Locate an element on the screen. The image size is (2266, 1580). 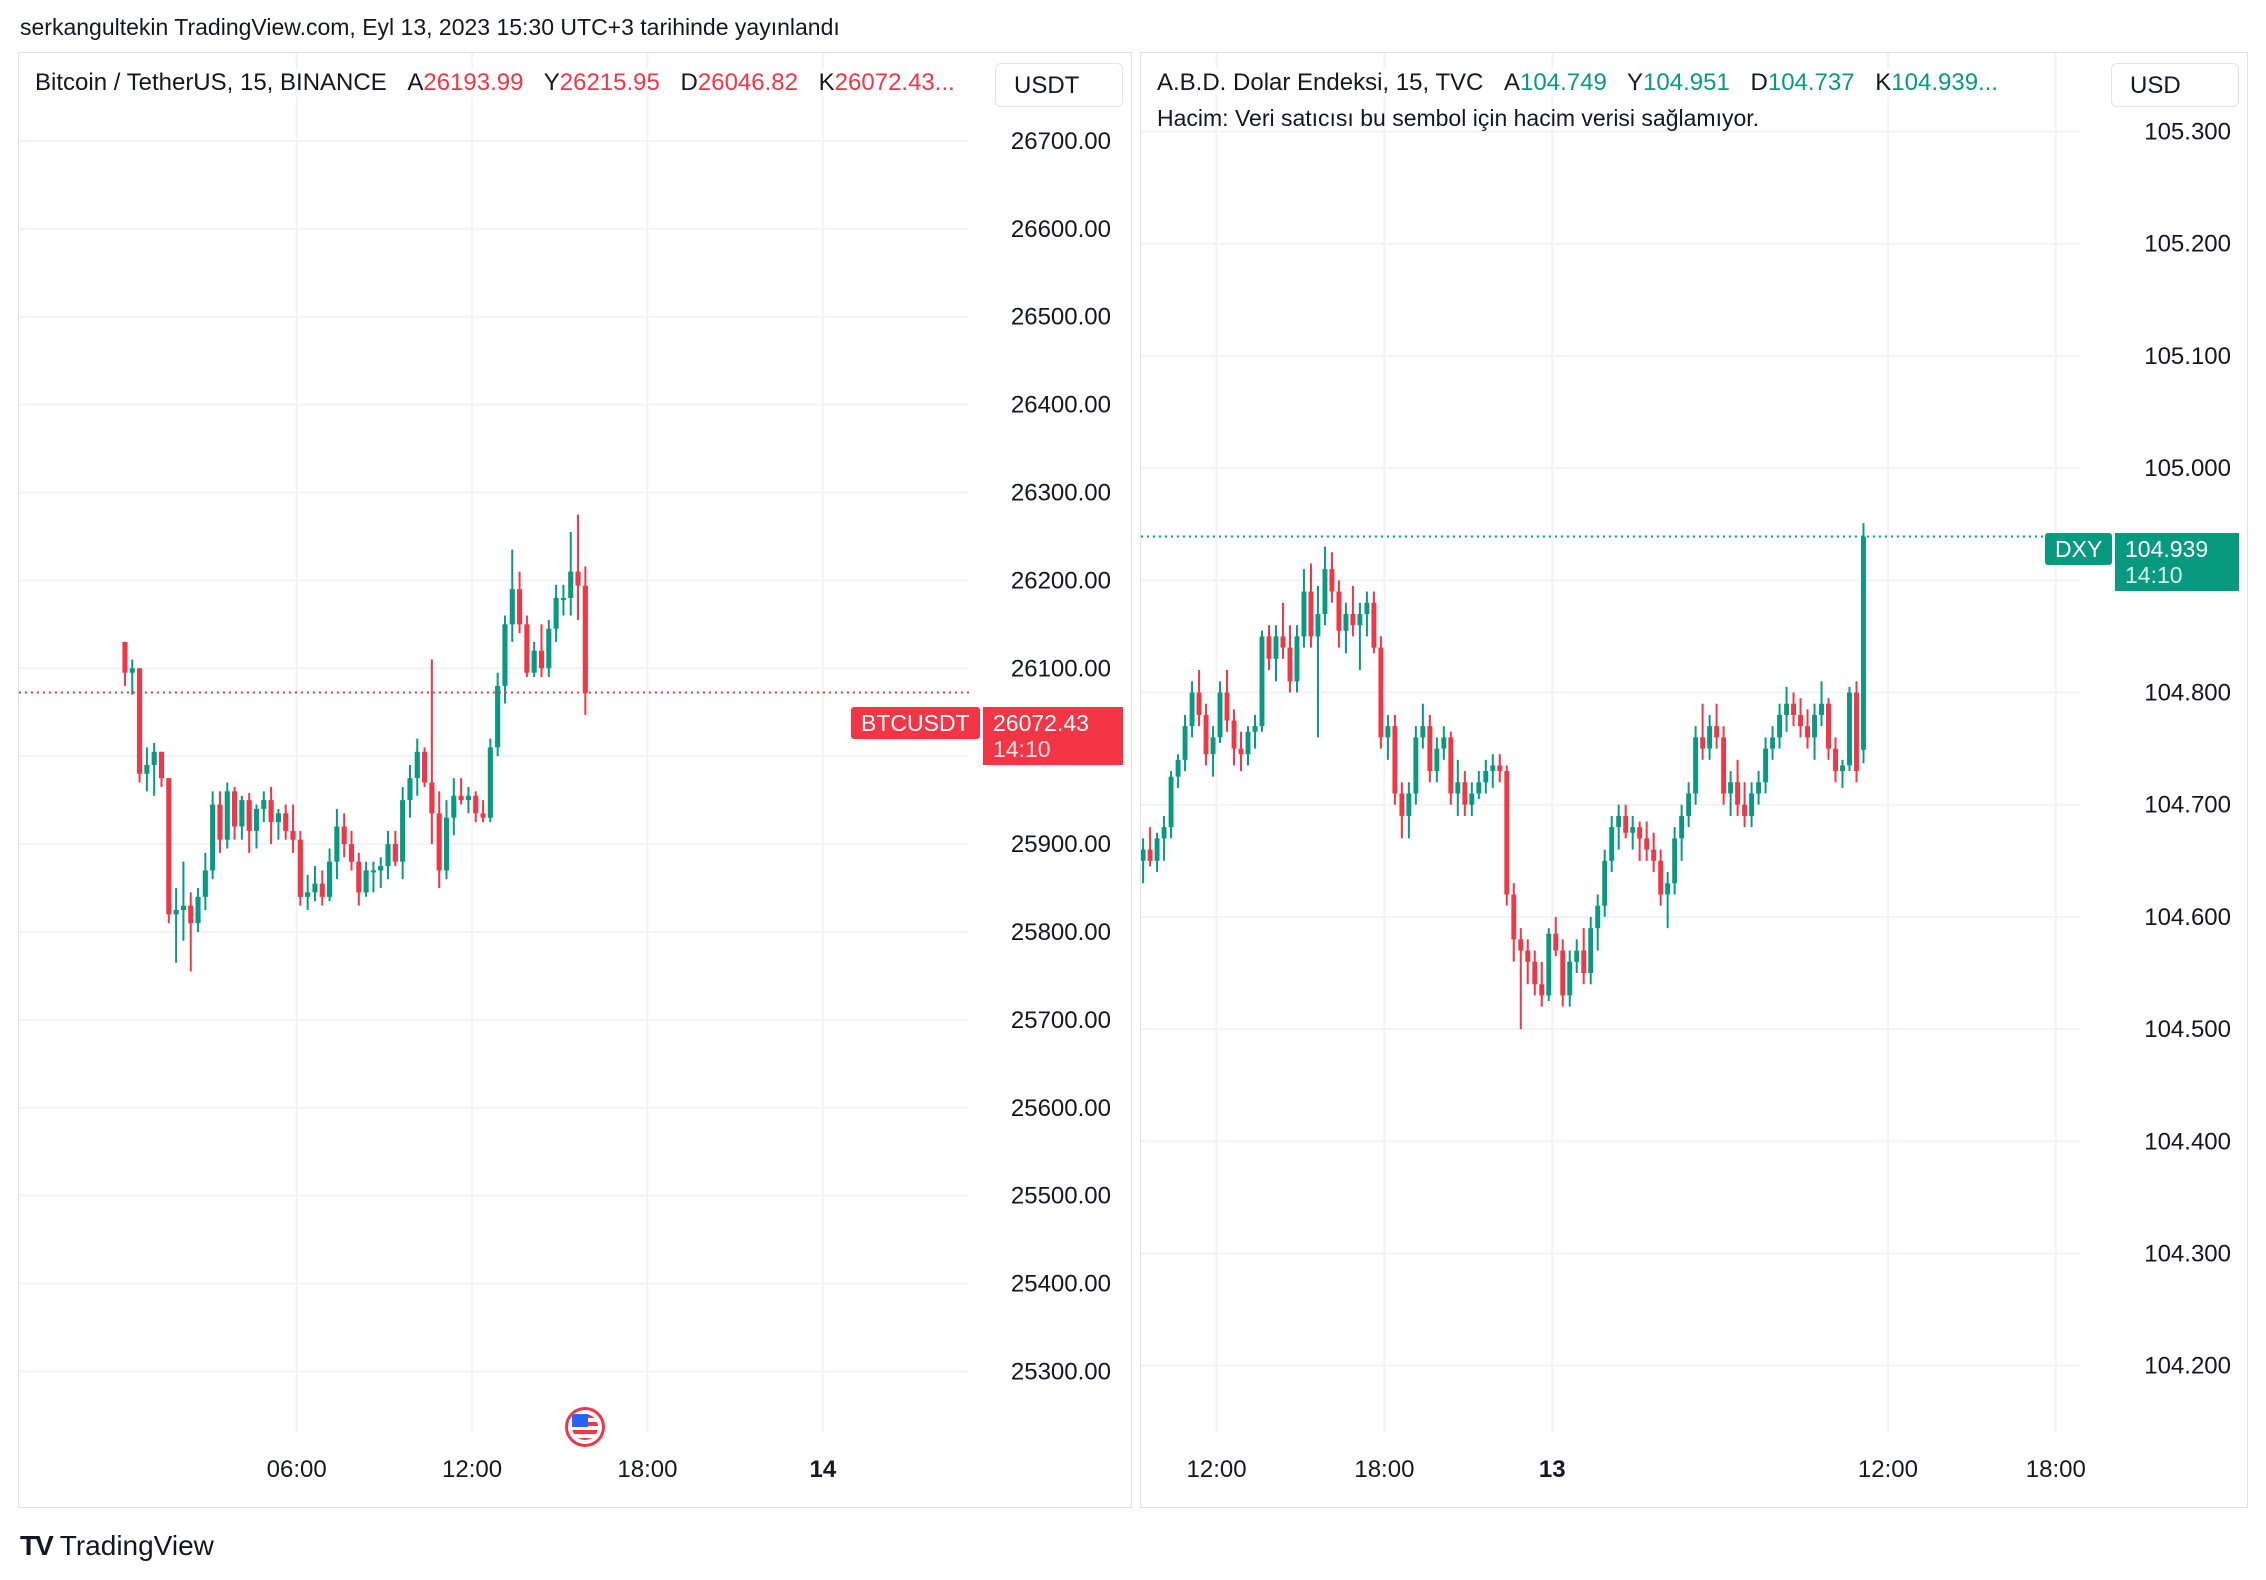
dxy-countdown: 14:10 is located at coordinates (2154, 575).